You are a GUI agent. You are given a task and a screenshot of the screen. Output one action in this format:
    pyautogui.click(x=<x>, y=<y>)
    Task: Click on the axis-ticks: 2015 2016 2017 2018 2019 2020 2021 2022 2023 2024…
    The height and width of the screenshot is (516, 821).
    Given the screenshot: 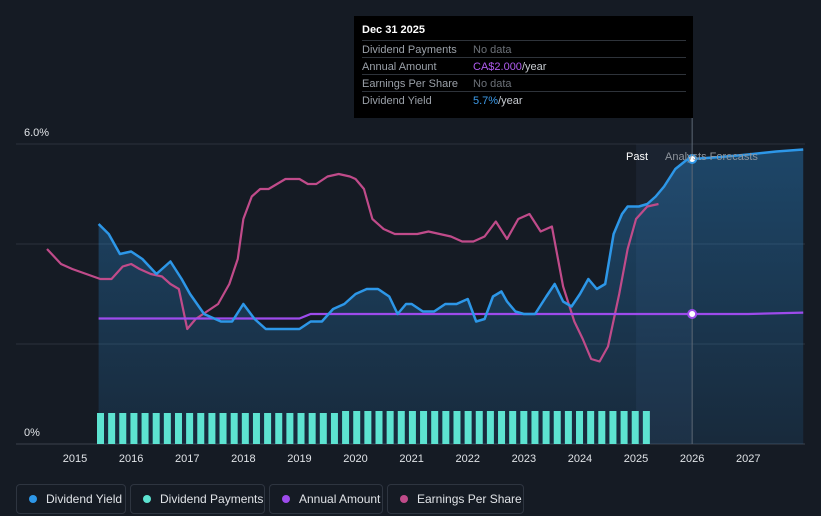 What is the action you would take?
    pyautogui.click(x=412, y=459)
    